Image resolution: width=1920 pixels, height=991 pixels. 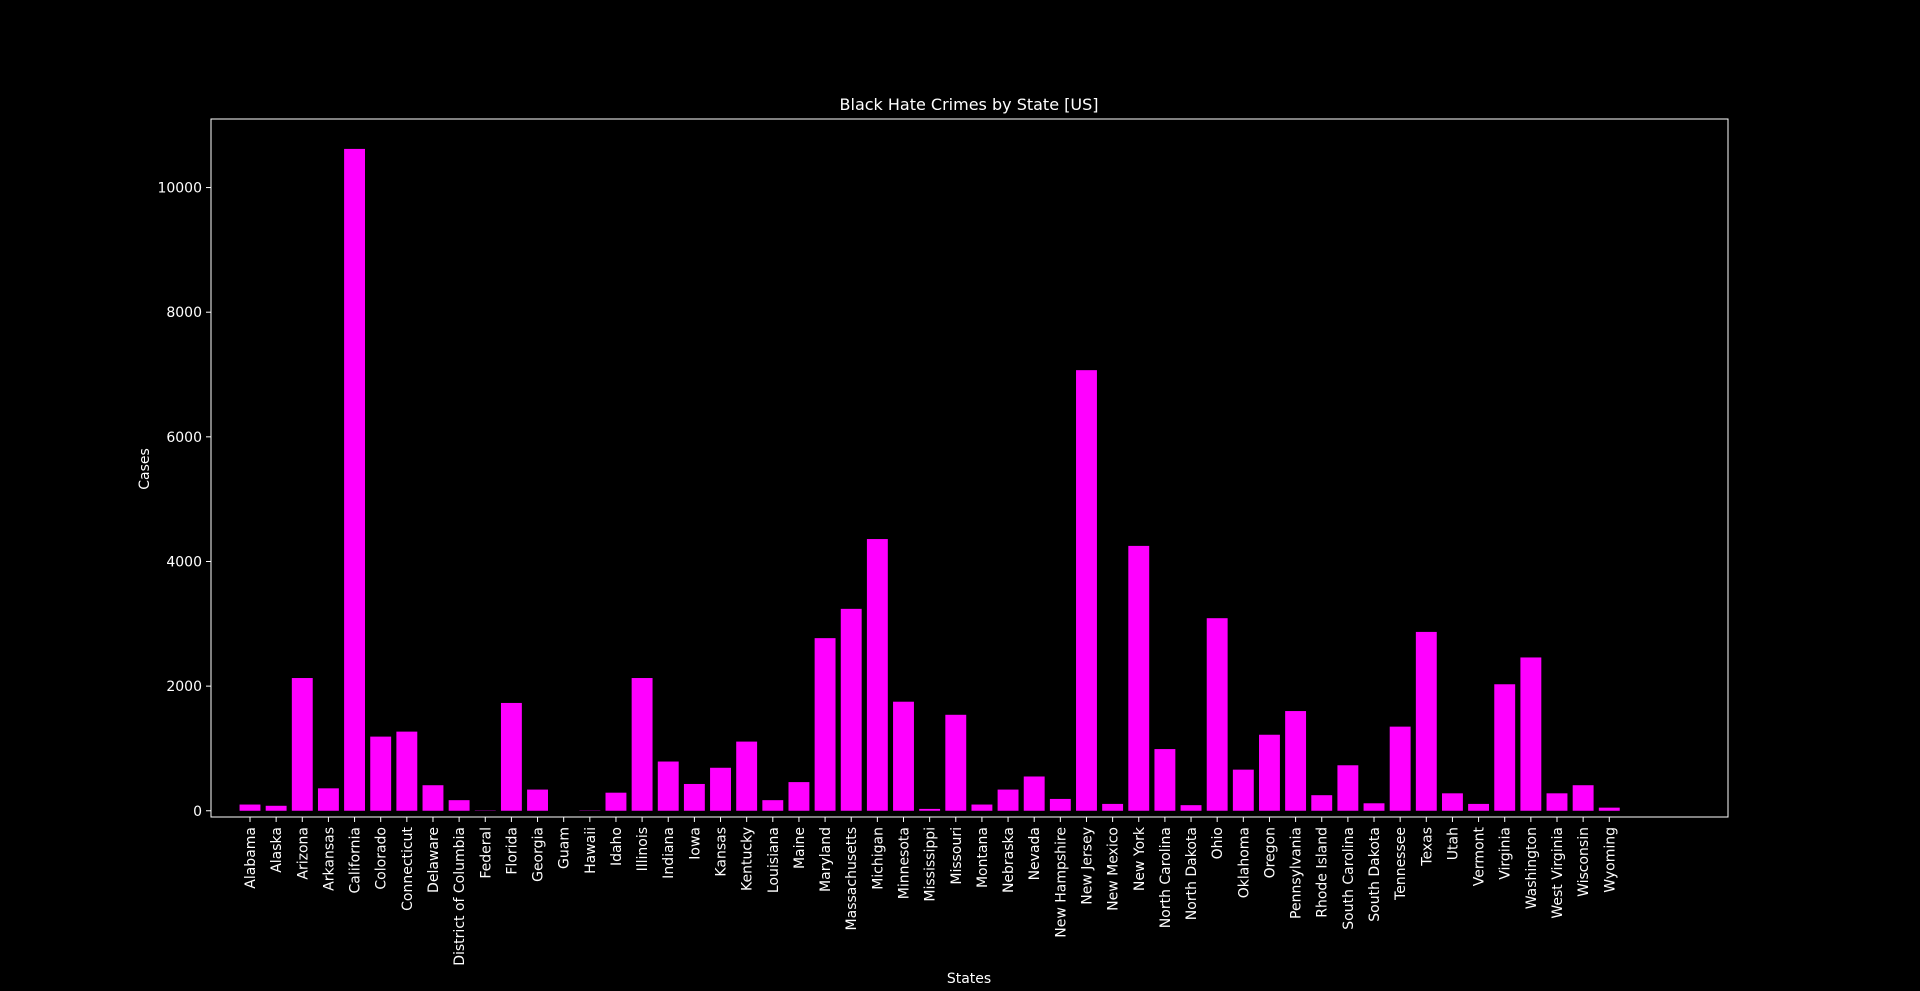 What do you see at coordinates (1034, 793) in the screenshot?
I see `bar-nevada` at bounding box center [1034, 793].